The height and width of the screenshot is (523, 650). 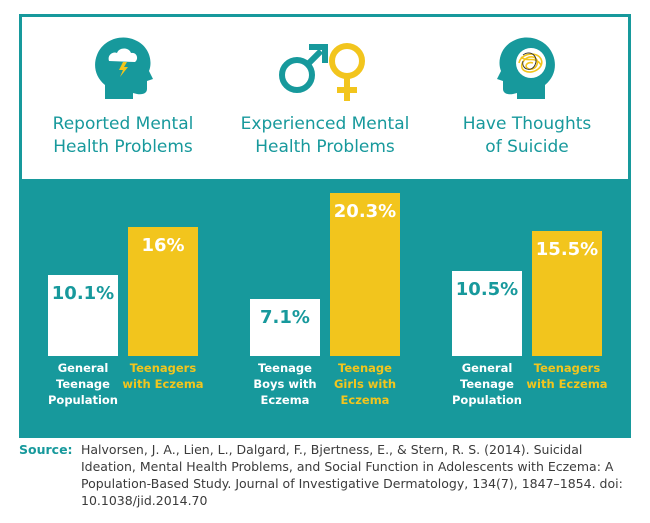 I want to click on panel-header: Experienced Mental Health Problems, so click(x=325, y=98).